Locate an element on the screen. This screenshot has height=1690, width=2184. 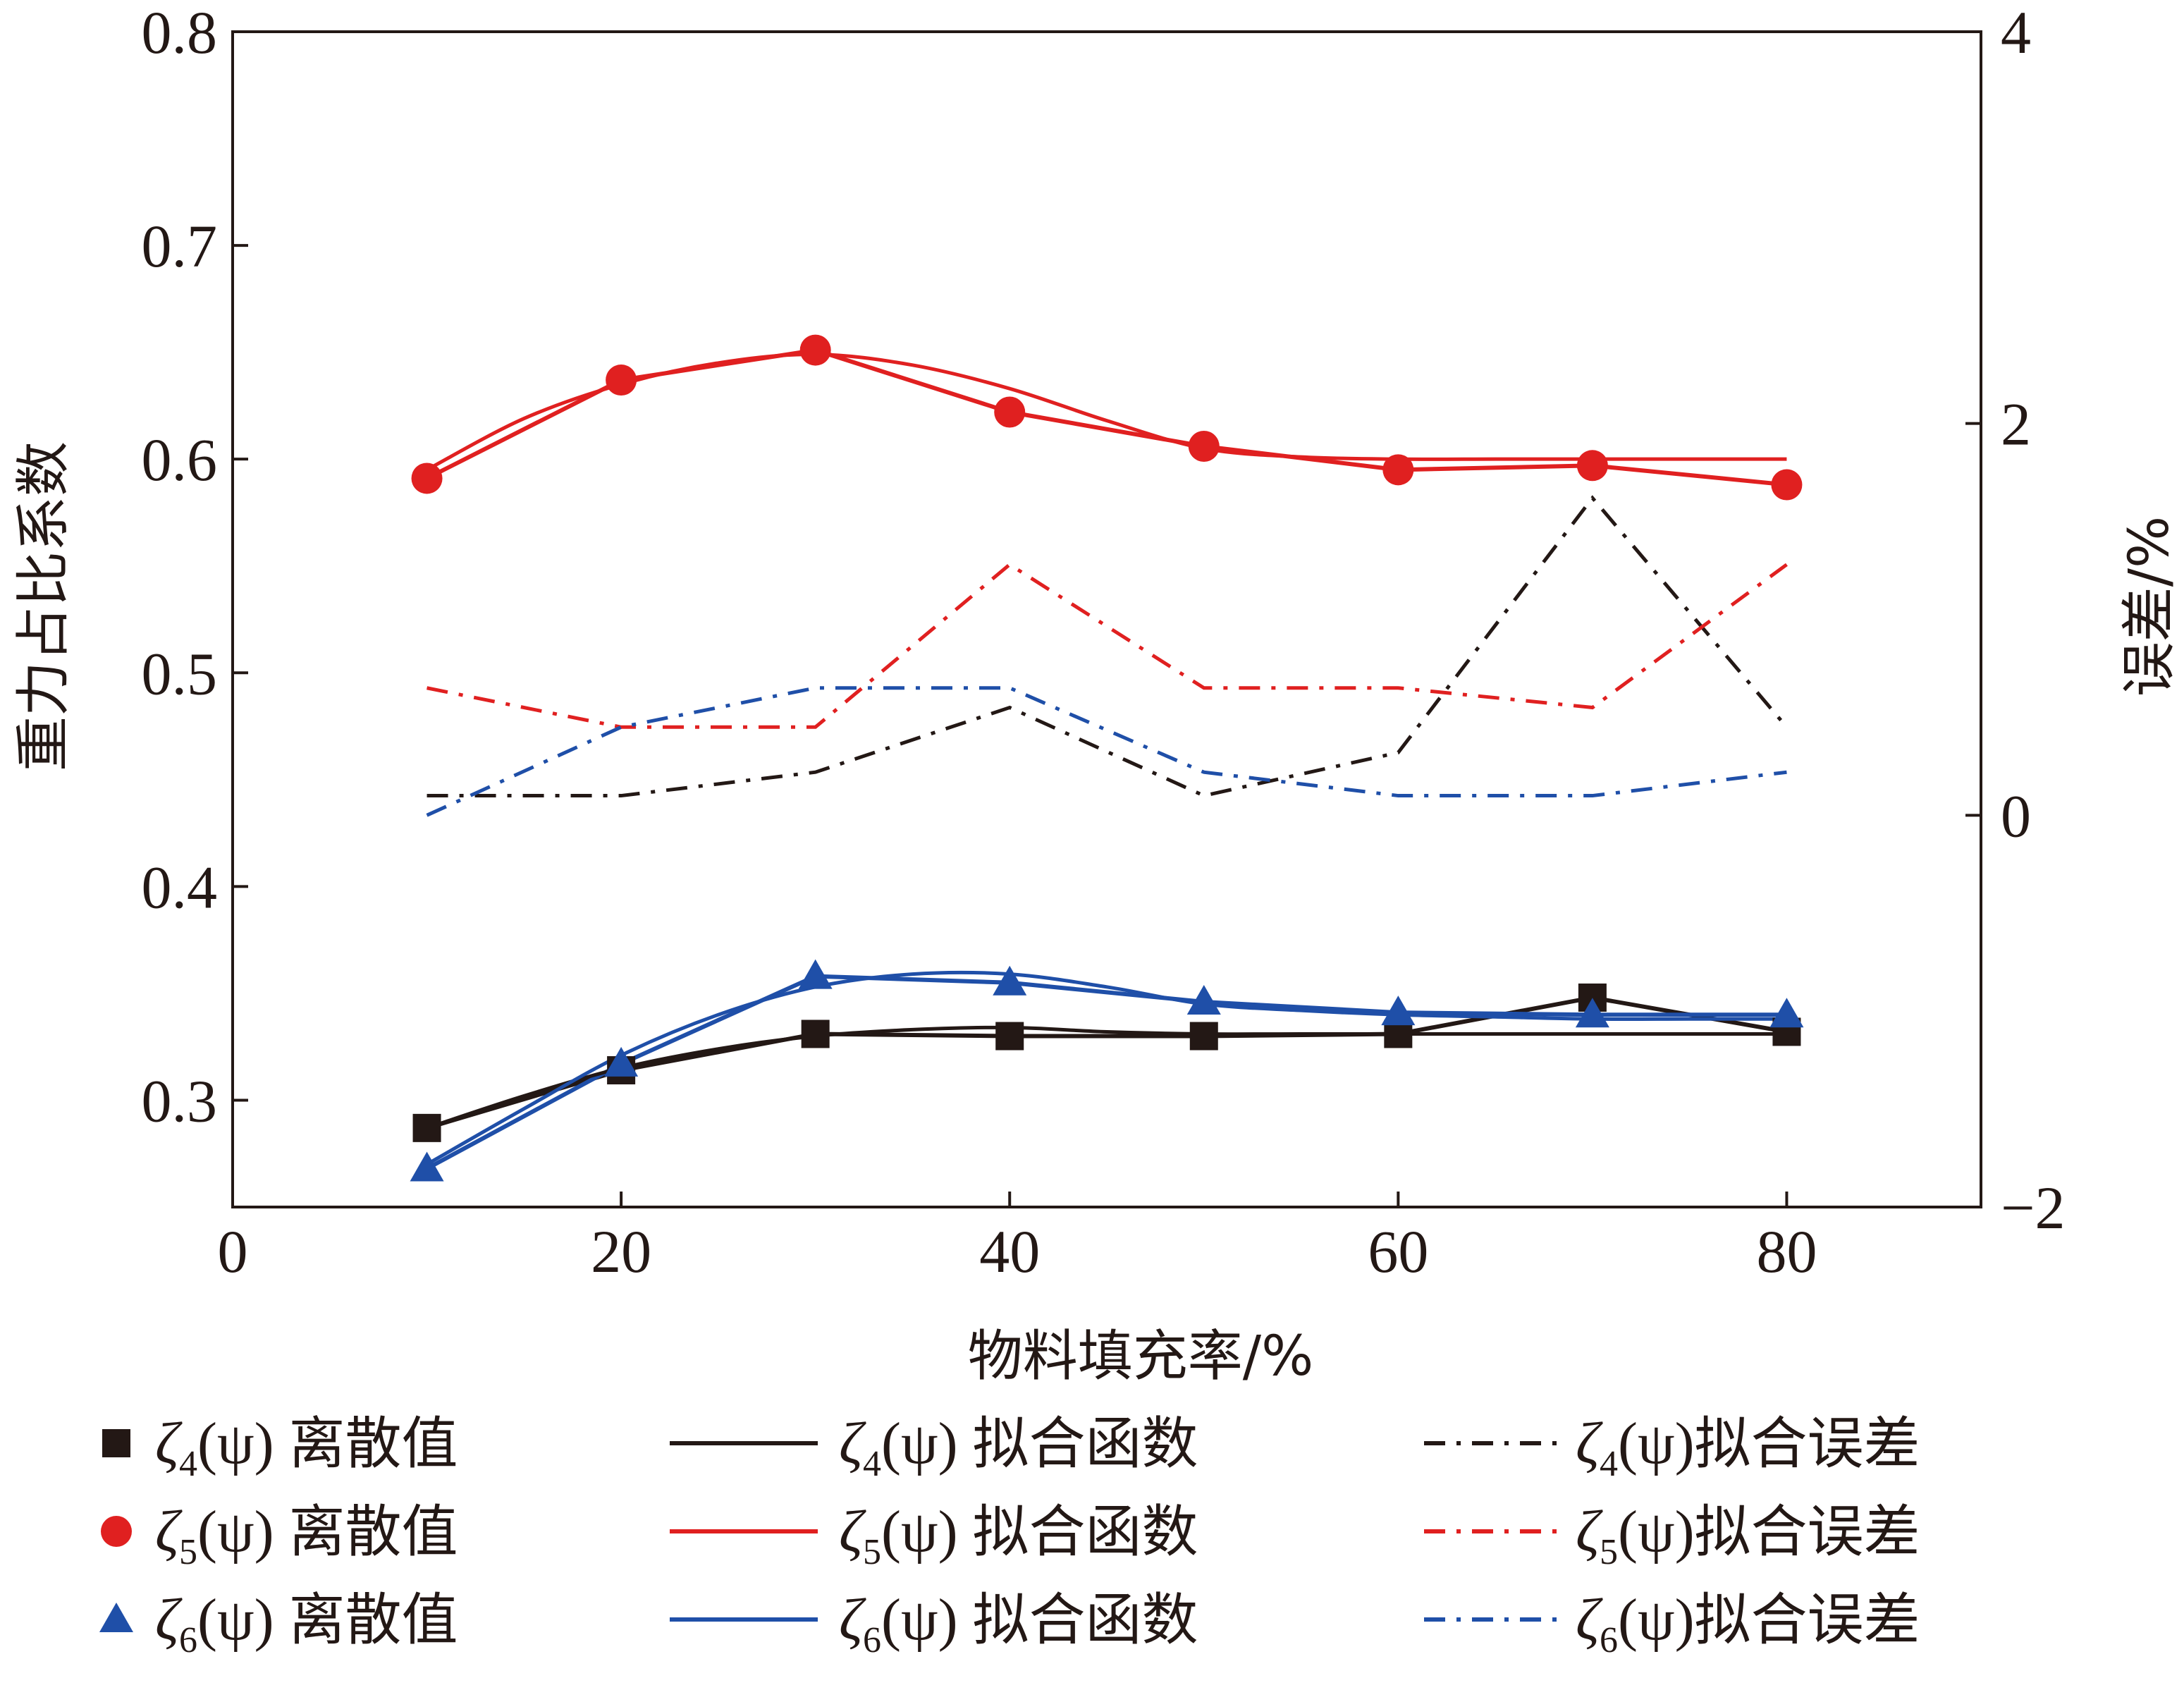
z5_err-line is located at coordinates (1107, 646).